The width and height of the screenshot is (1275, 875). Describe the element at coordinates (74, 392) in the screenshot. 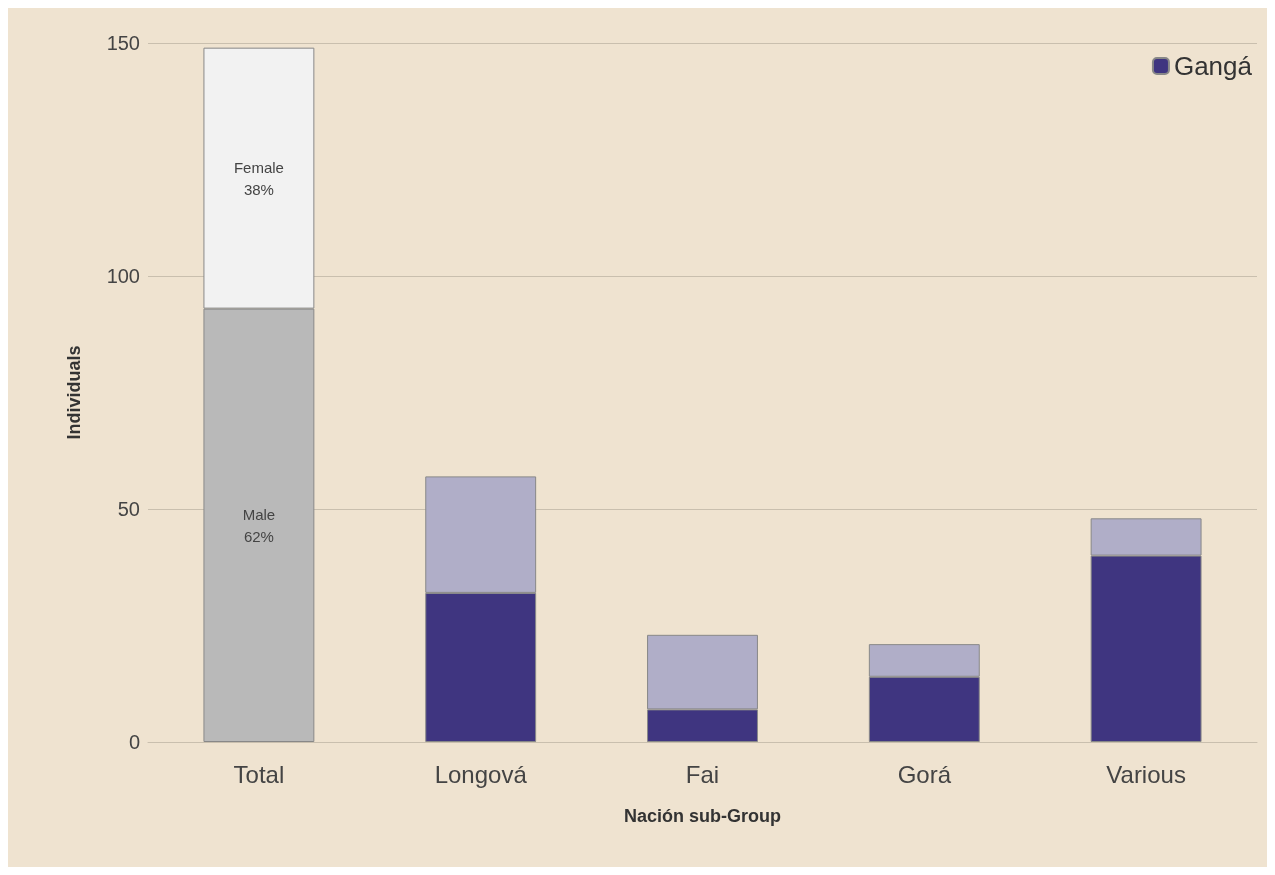

I see `y-axis-title: Individuals` at that location.